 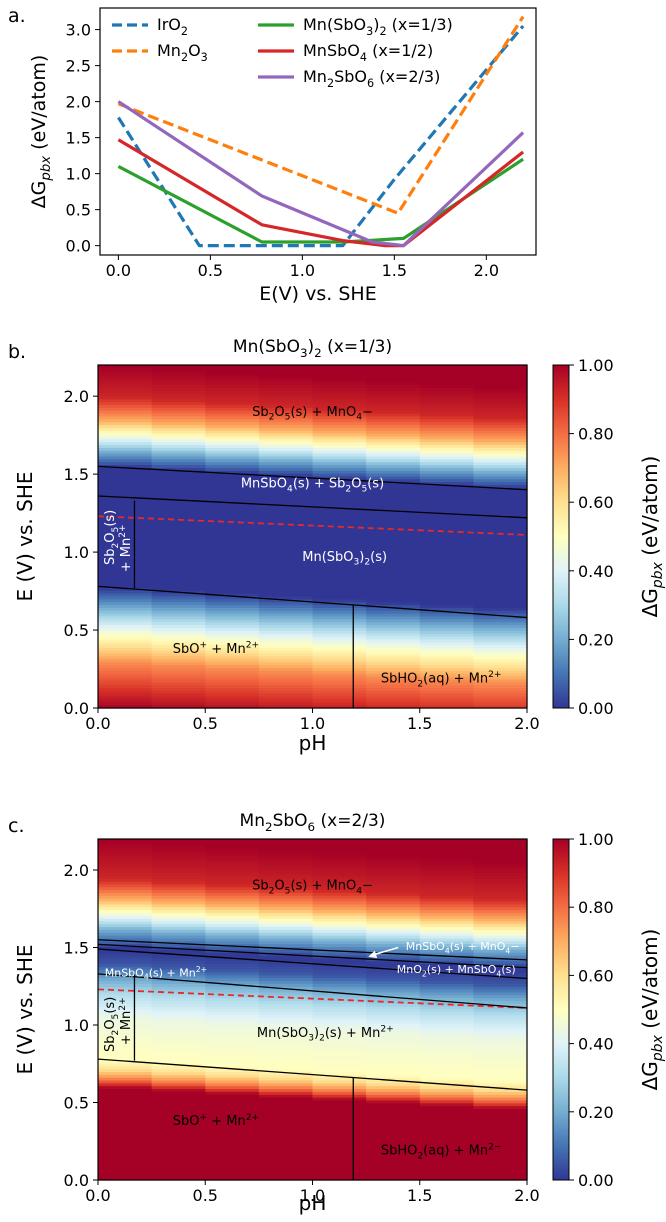 I want to click on panel-c-region-label-6: + Mn2+, so click(x=126, y=1021).